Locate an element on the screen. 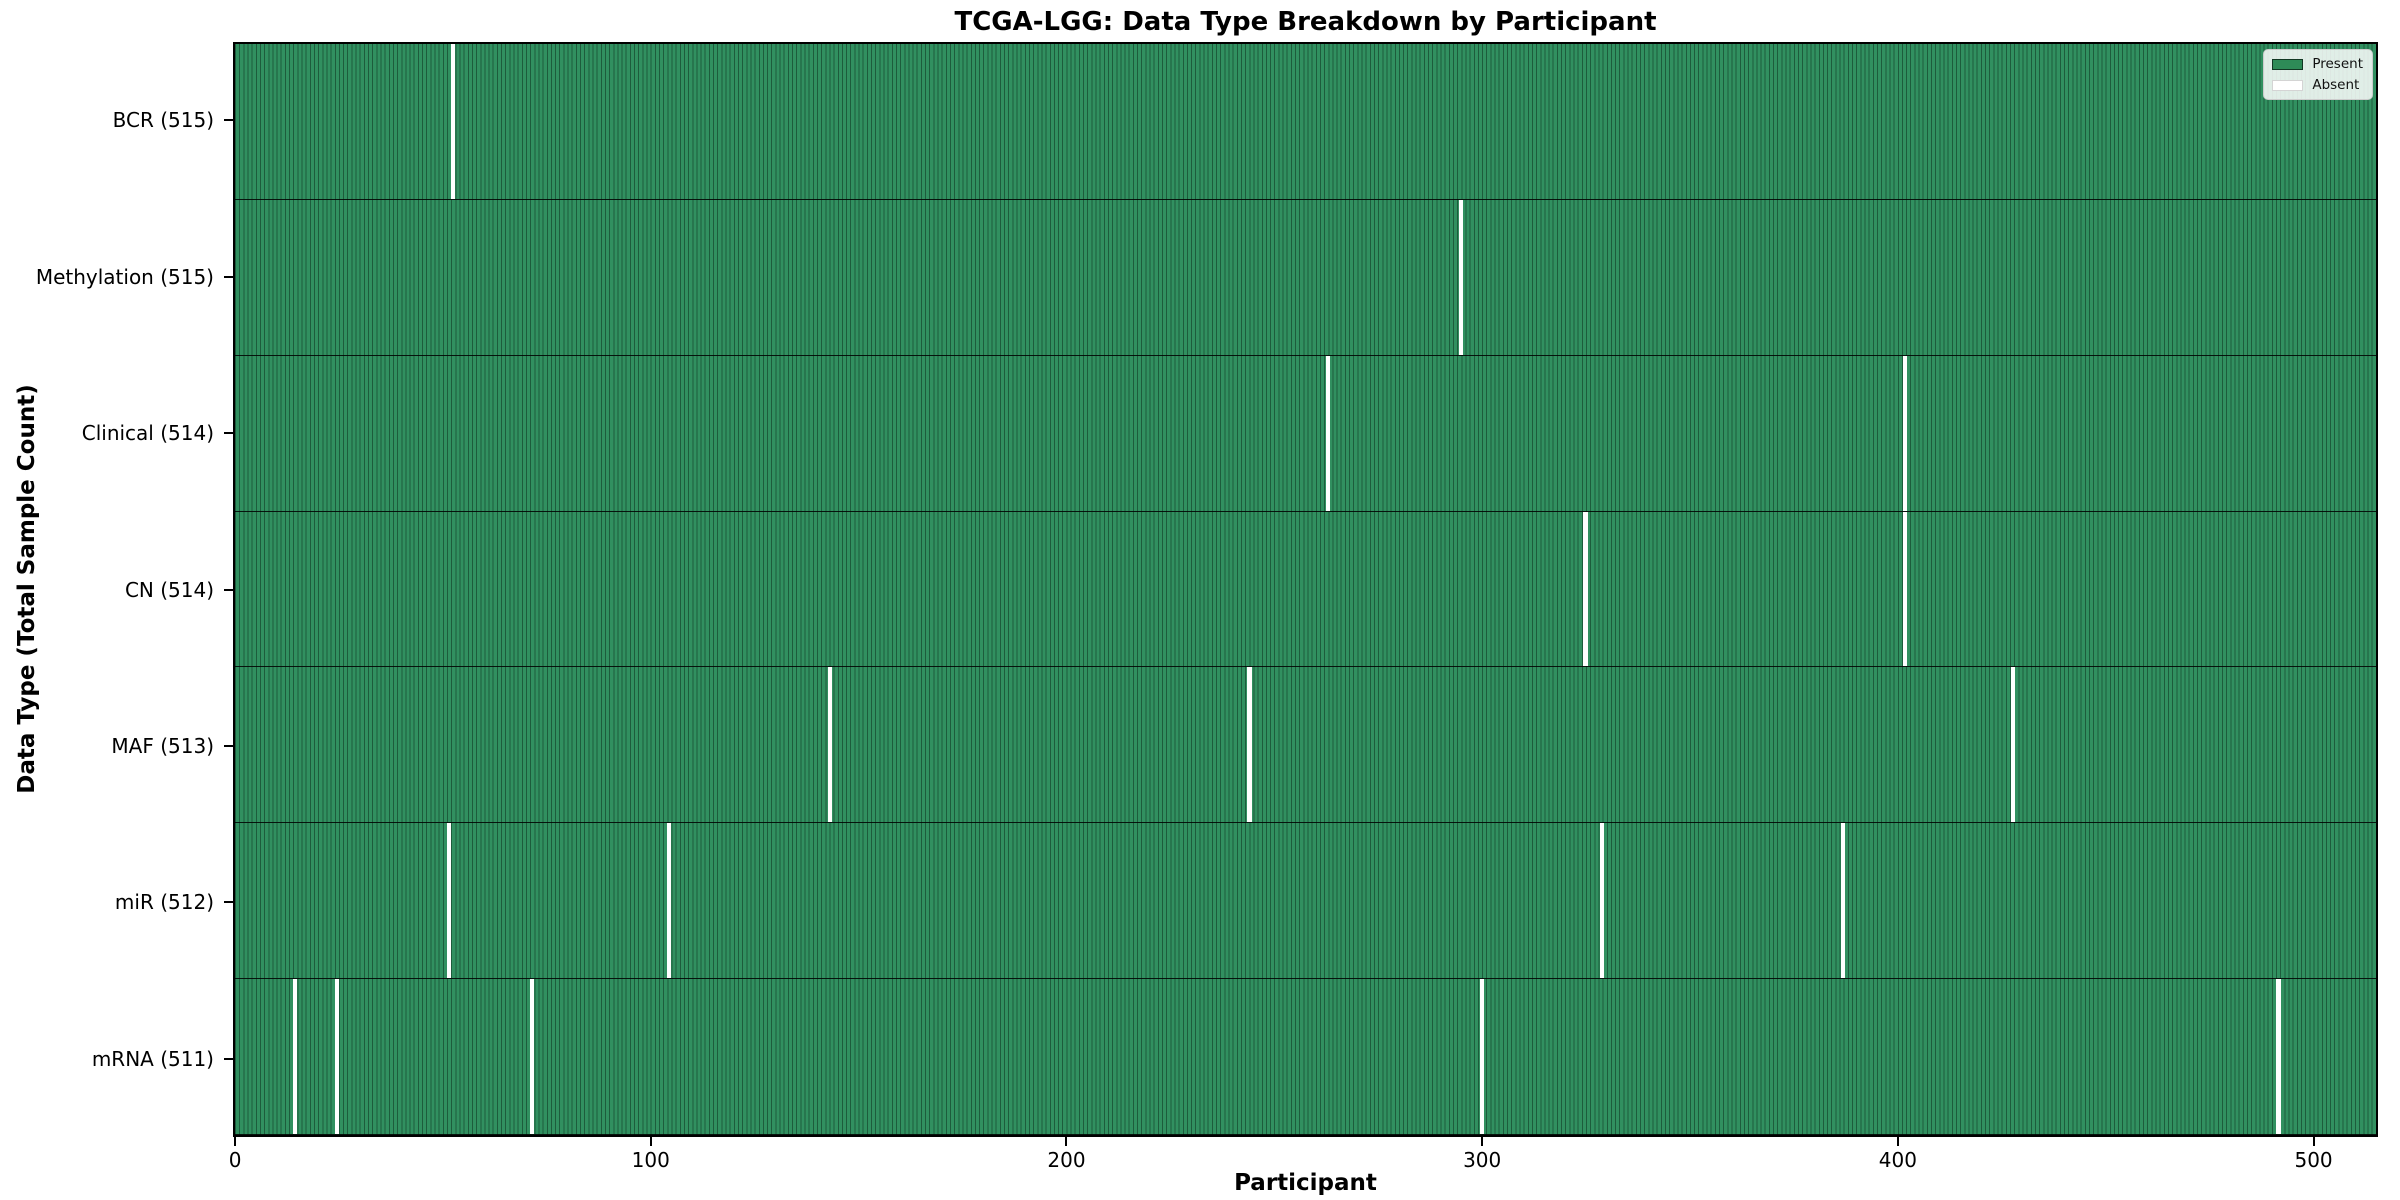 The height and width of the screenshot is (1200, 2400). heatmap-row-Methylation is located at coordinates (1305, 277).